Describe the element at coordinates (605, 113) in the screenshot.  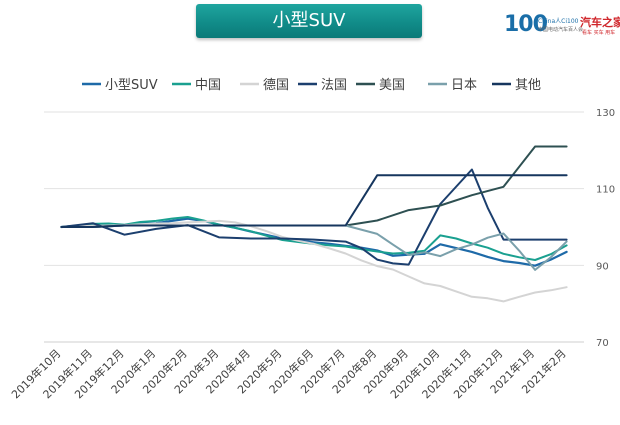
I see `y-tick-label: 130` at that location.